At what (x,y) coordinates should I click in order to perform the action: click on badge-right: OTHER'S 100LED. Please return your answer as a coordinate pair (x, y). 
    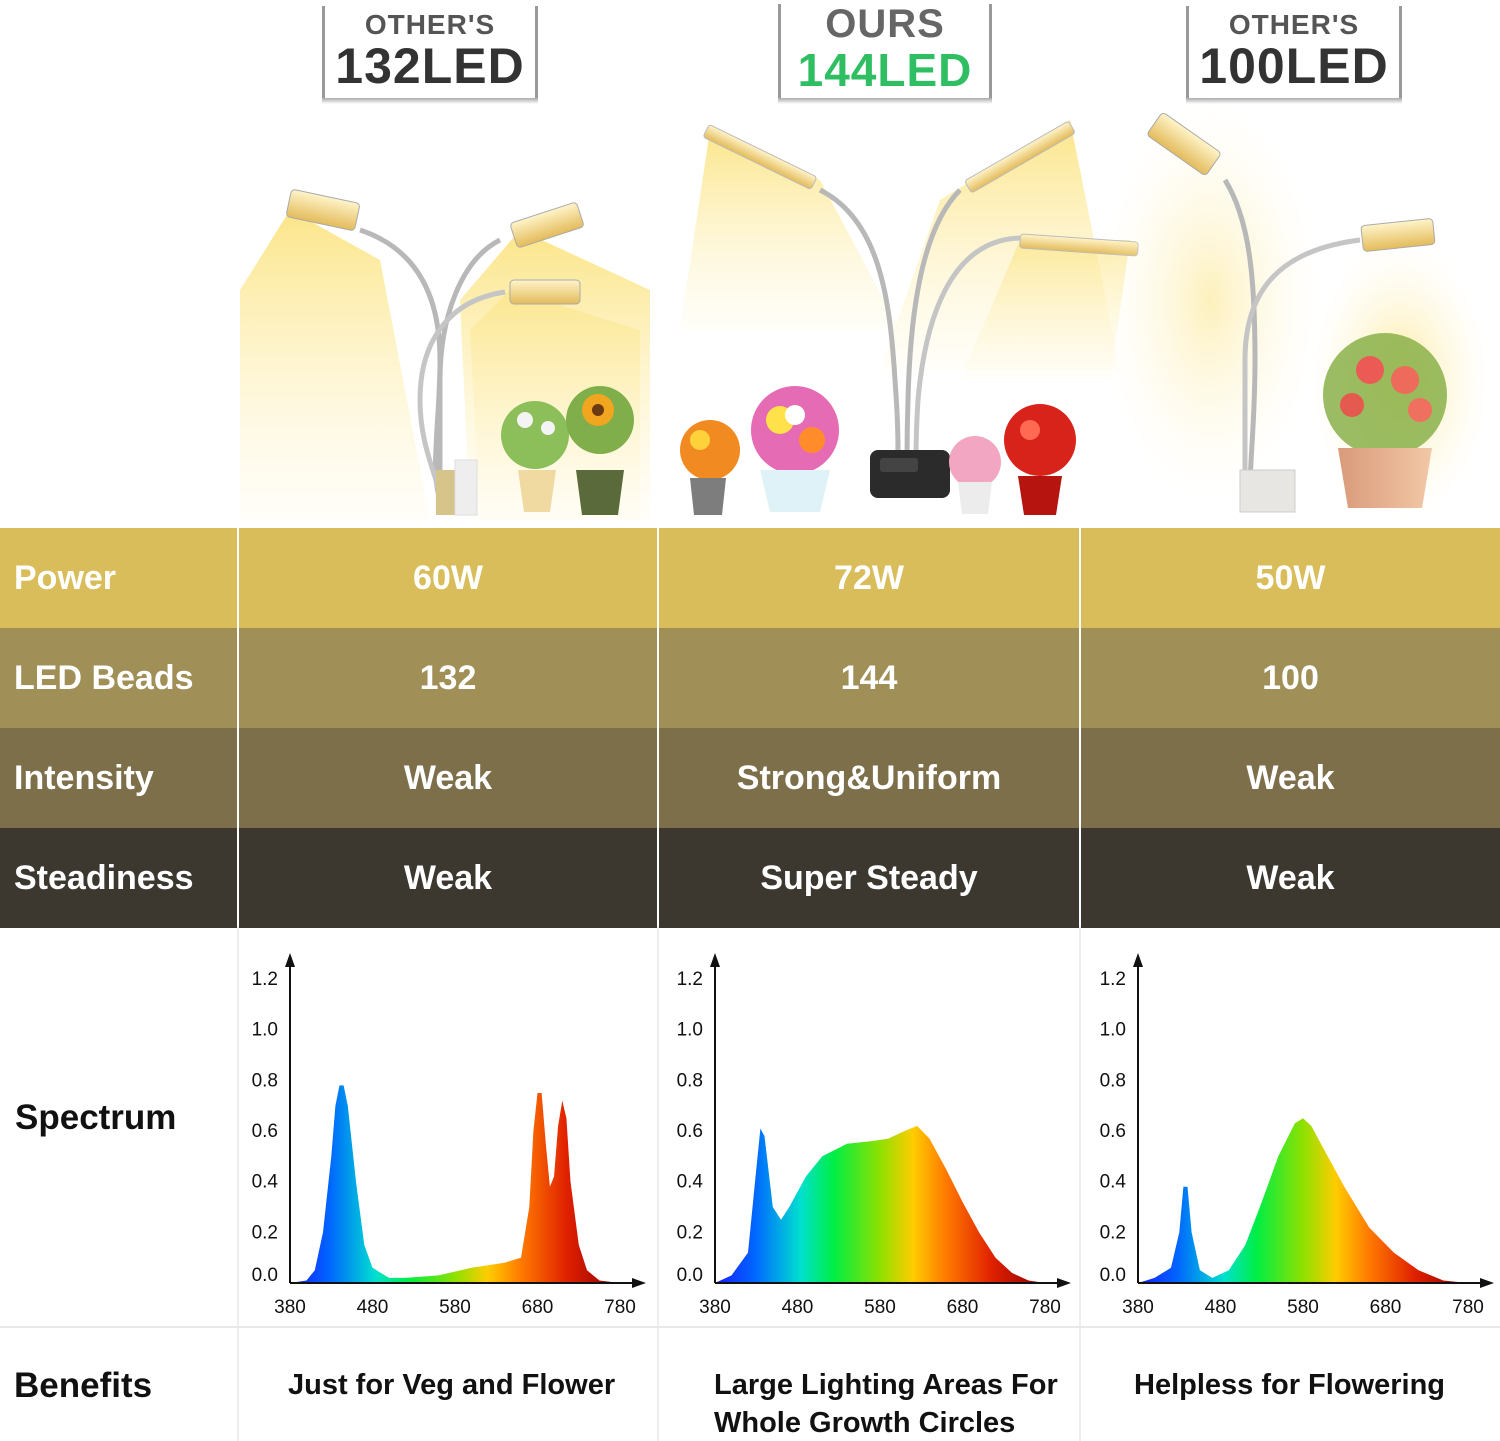
    Looking at the image, I should click on (1294, 51).